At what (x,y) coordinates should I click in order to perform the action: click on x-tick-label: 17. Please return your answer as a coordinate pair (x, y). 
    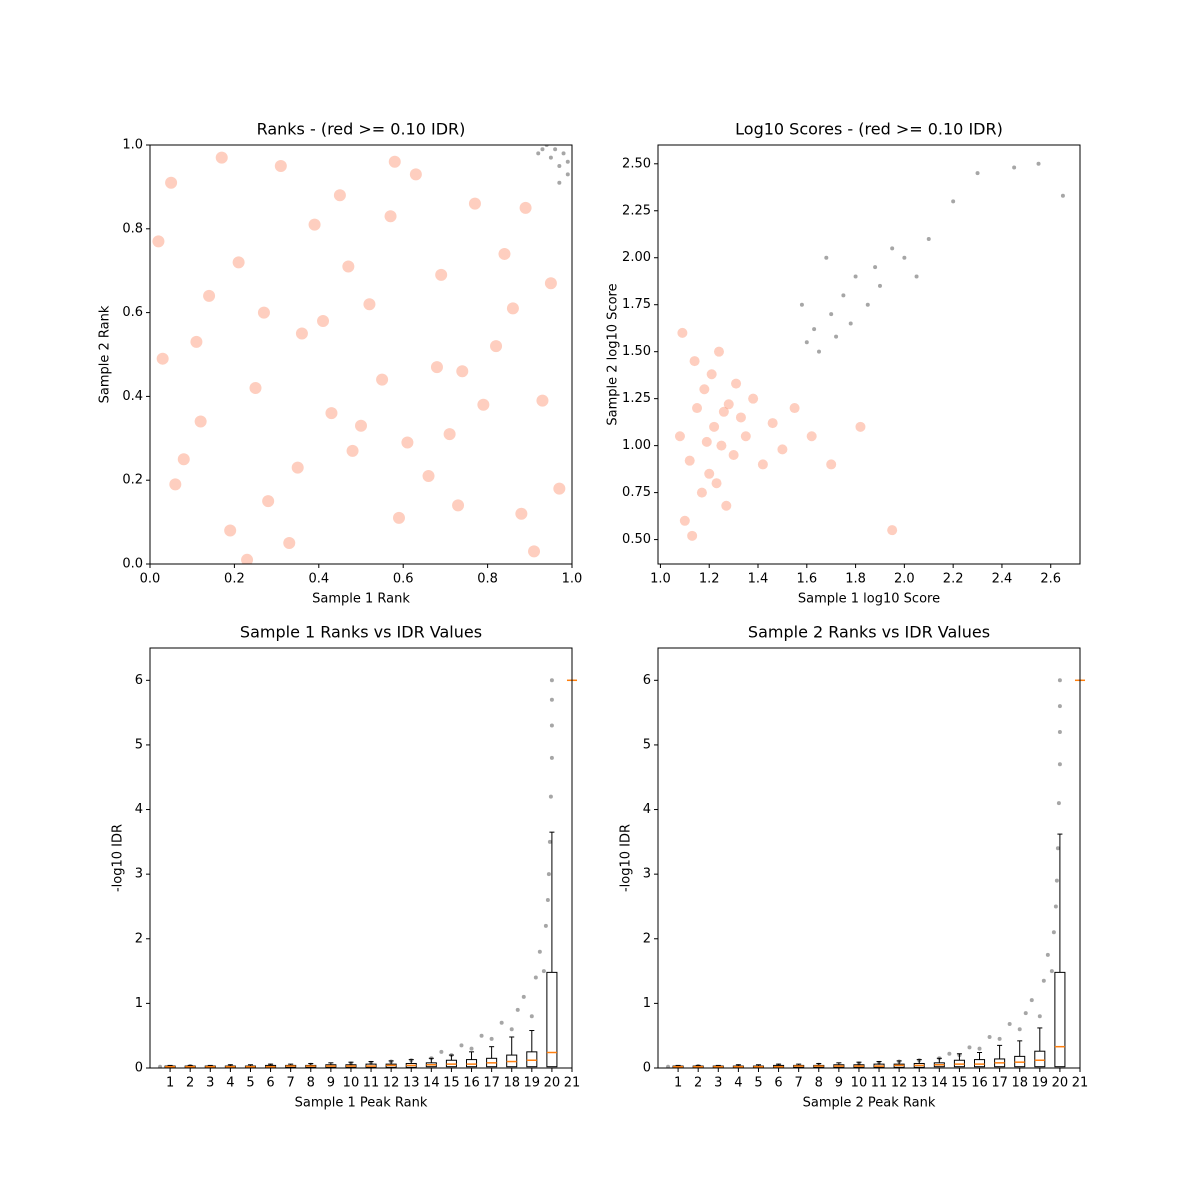
    Looking at the image, I should click on (491, 1083).